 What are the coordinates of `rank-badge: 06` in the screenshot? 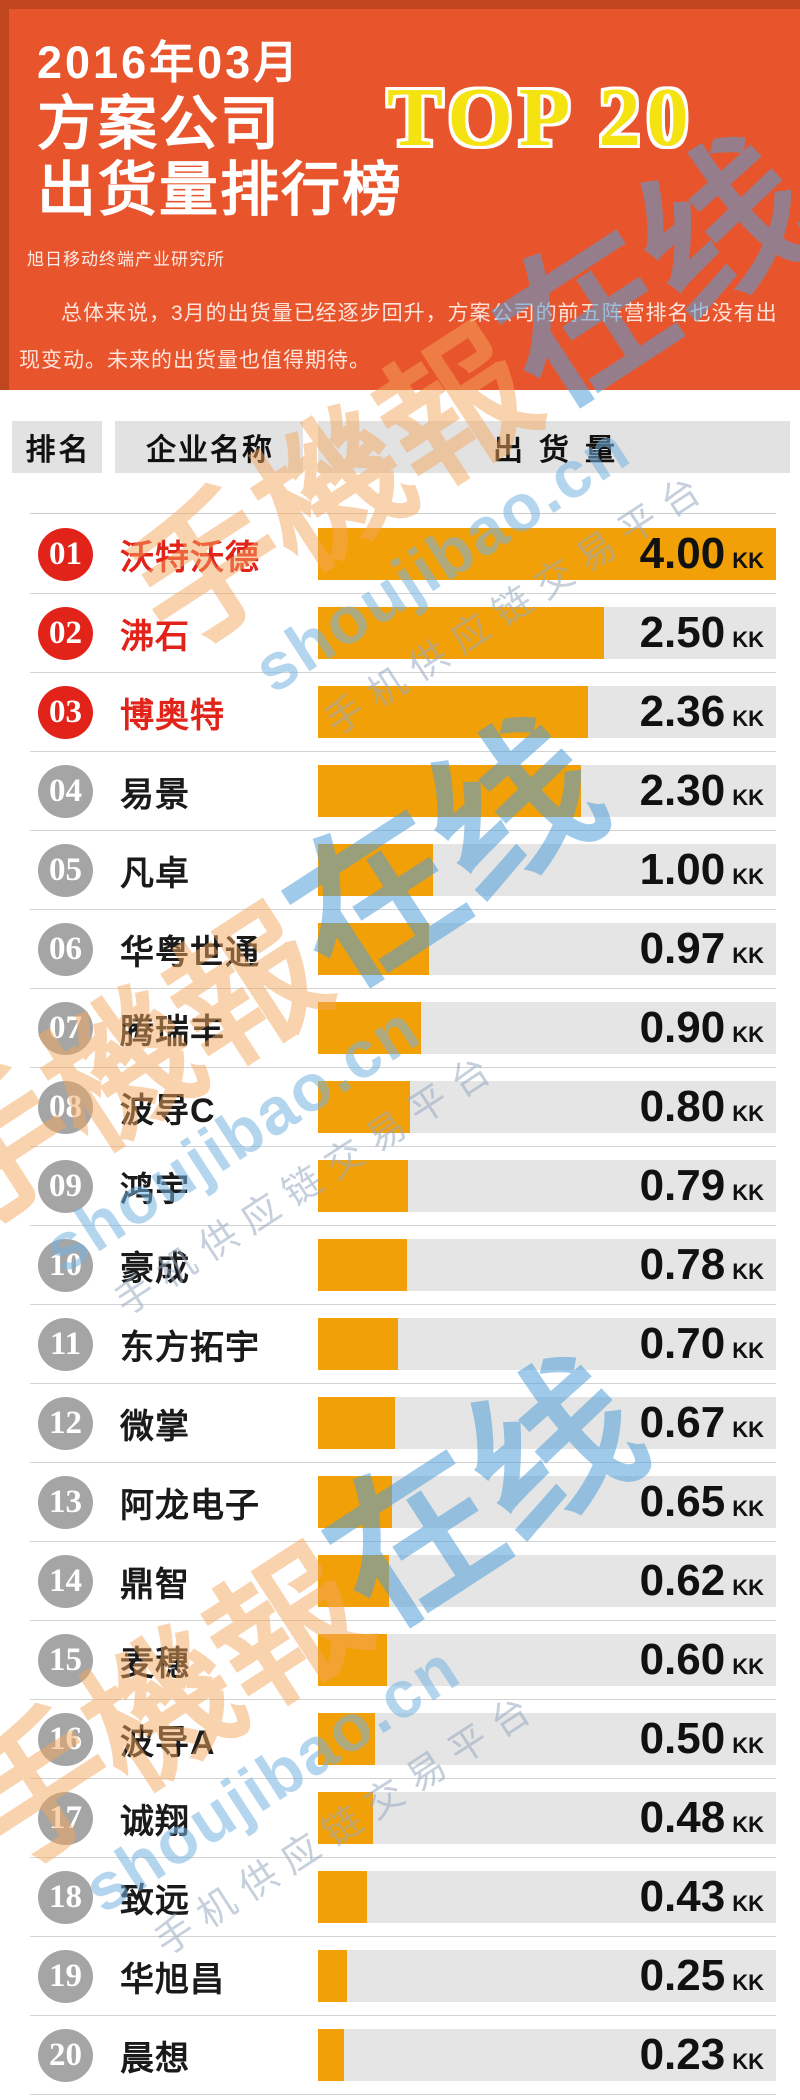 It's located at (65, 949).